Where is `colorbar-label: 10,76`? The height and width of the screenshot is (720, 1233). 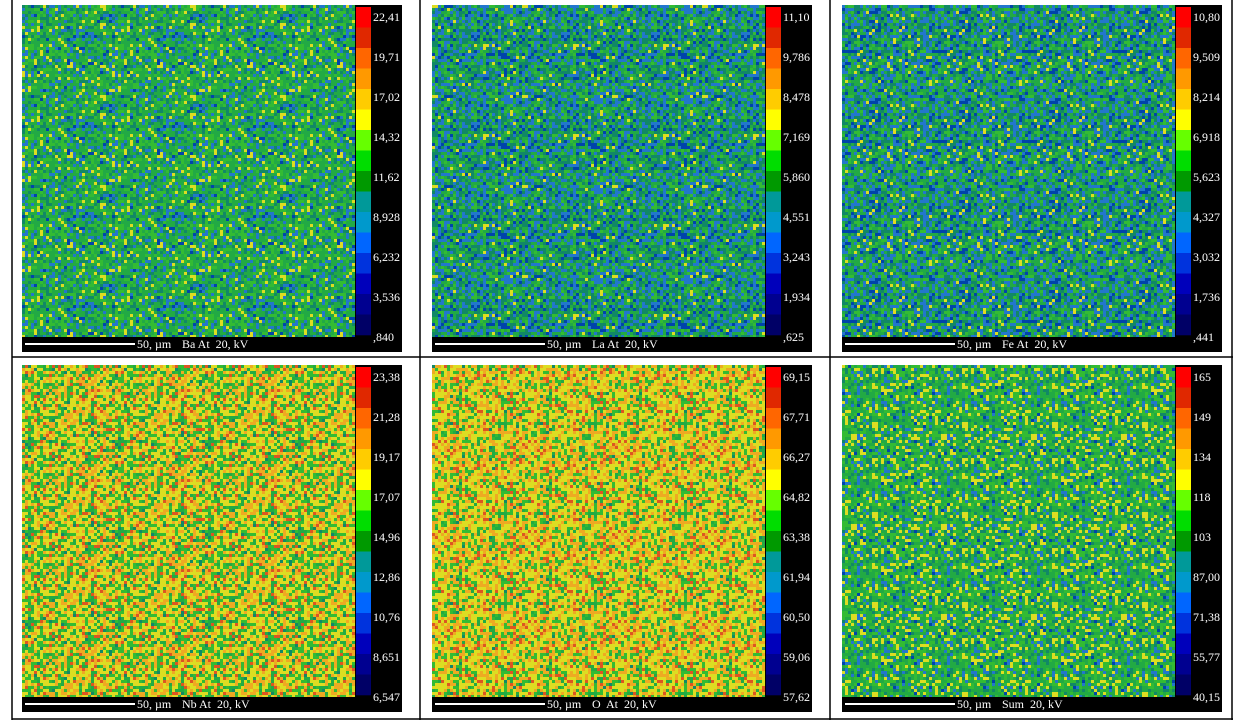
colorbar-label: 10,76 is located at coordinates (386, 617).